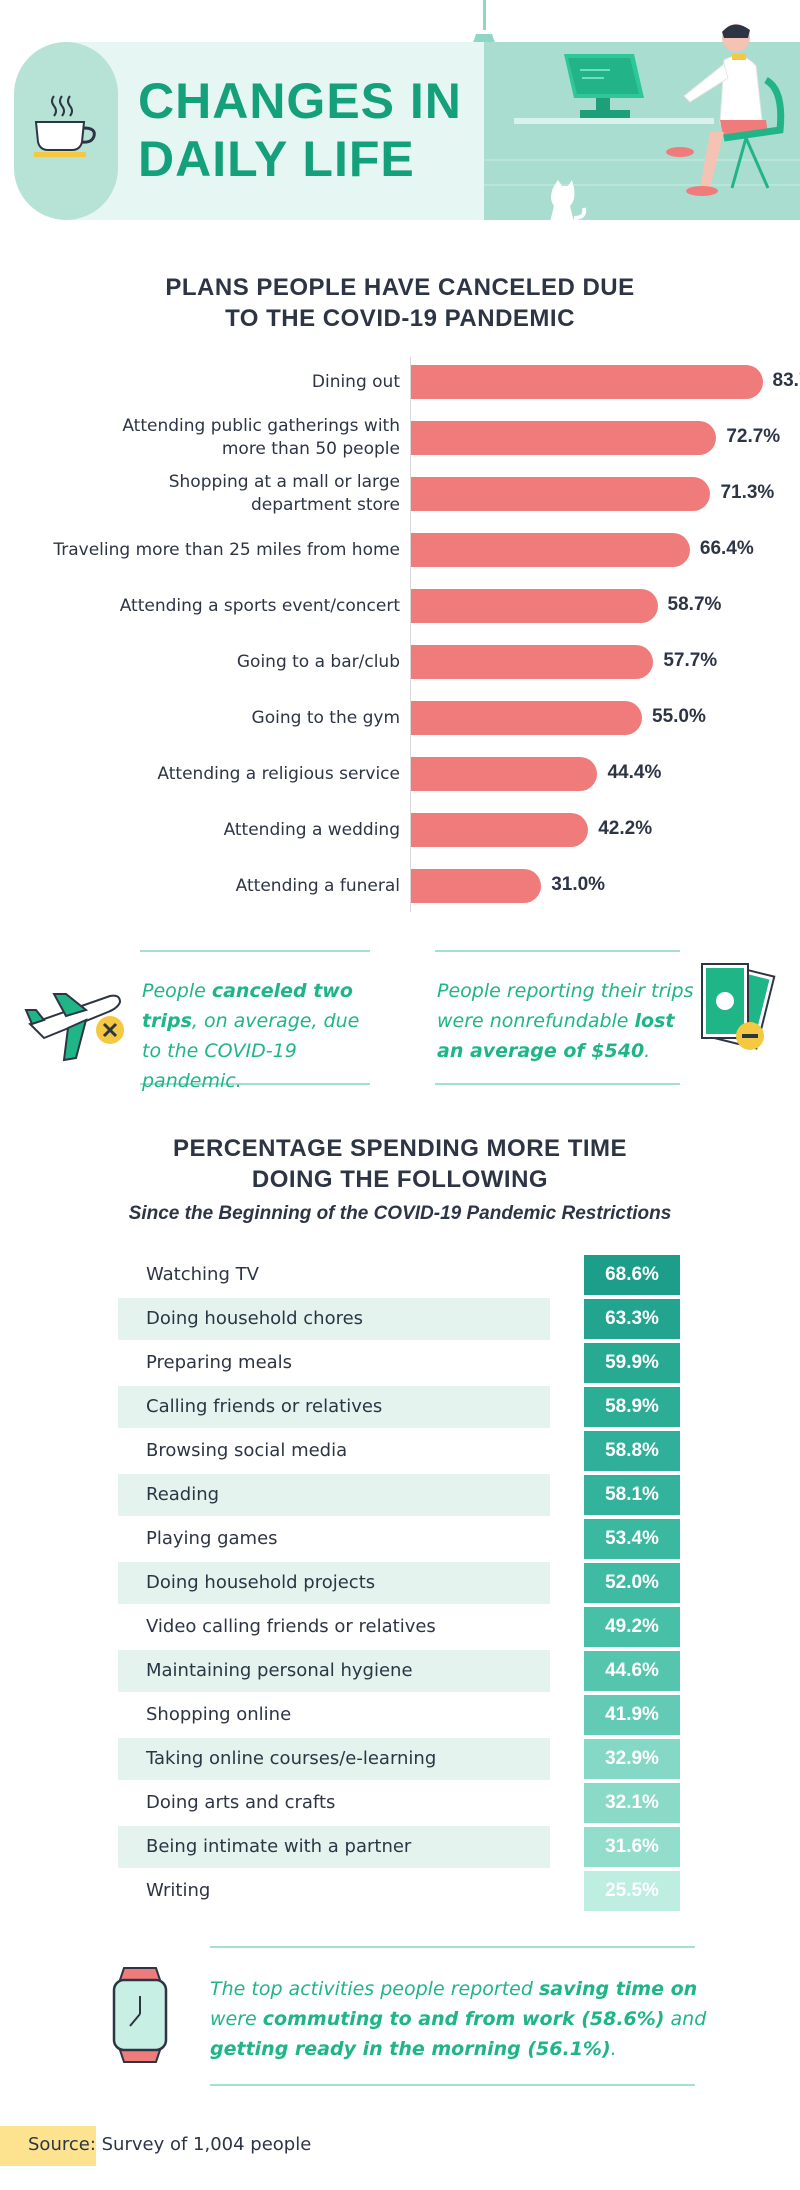 Image resolution: width=800 pixels, height=2190 pixels. What do you see at coordinates (632, 1803) in the screenshot?
I see `table-row-value: 32.1%` at bounding box center [632, 1803].